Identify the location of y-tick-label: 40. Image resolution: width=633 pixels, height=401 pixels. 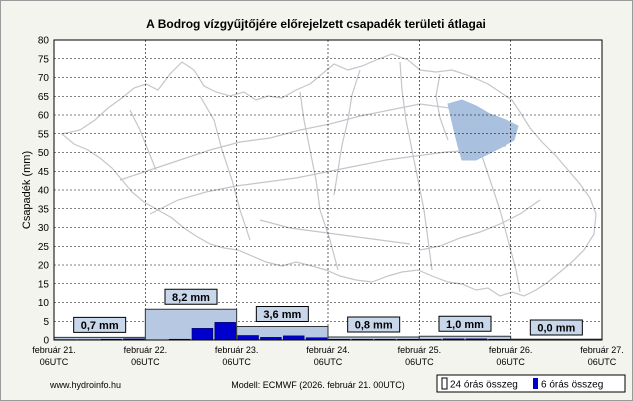
(44, 191).